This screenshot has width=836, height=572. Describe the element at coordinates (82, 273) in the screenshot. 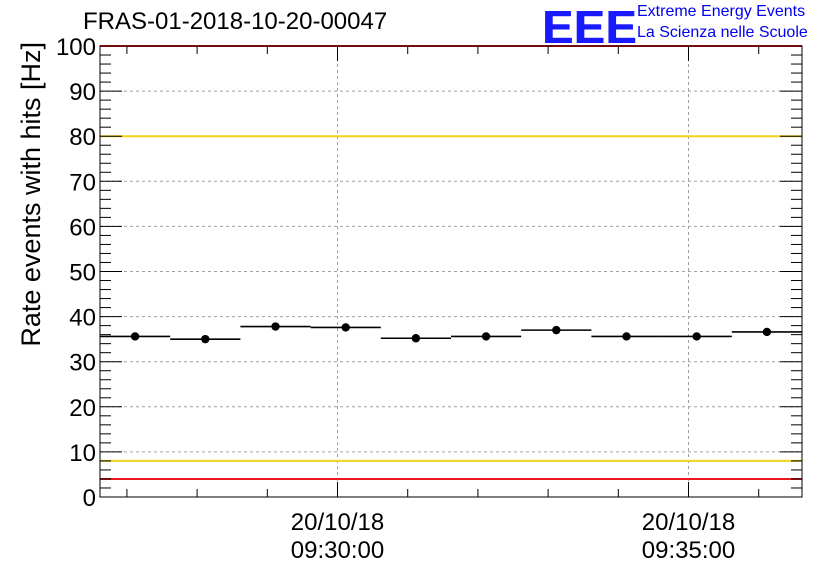

I see `y-tick-label: 50` at that location.